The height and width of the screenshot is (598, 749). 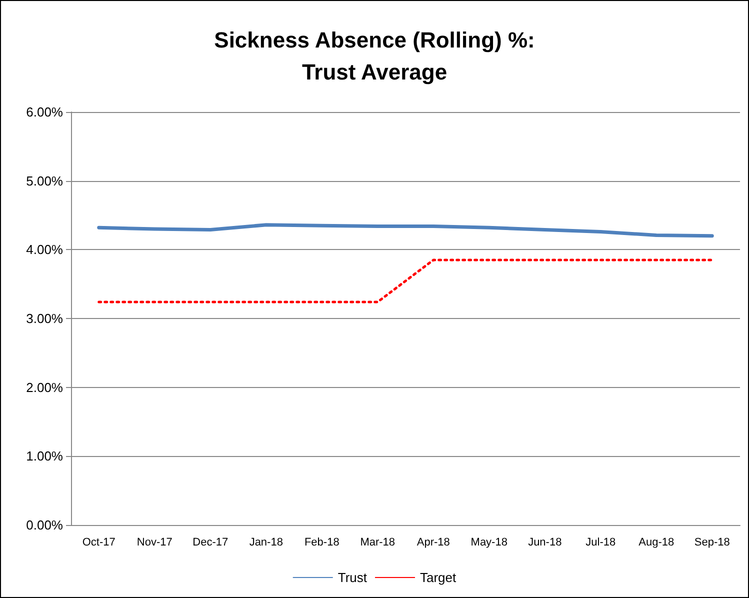 What do you see at coordinates (545, 542) in the screenshot?
I see `x-tick-label: Jun-18` at bounding box center [545, 542].